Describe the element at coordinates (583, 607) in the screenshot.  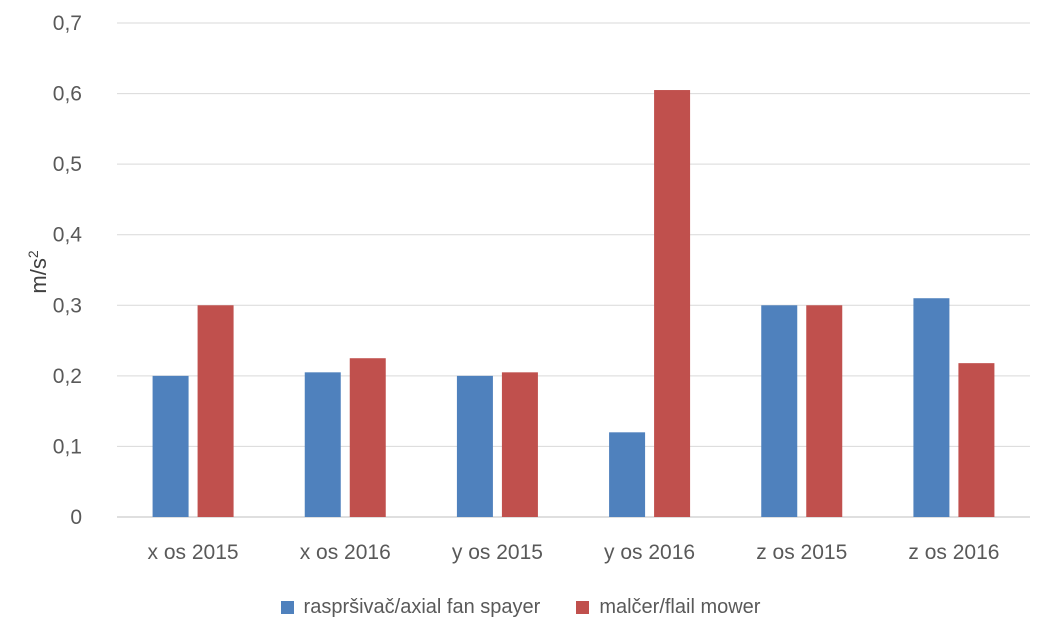
I see `legend-swatch-flail-mower` at that location.